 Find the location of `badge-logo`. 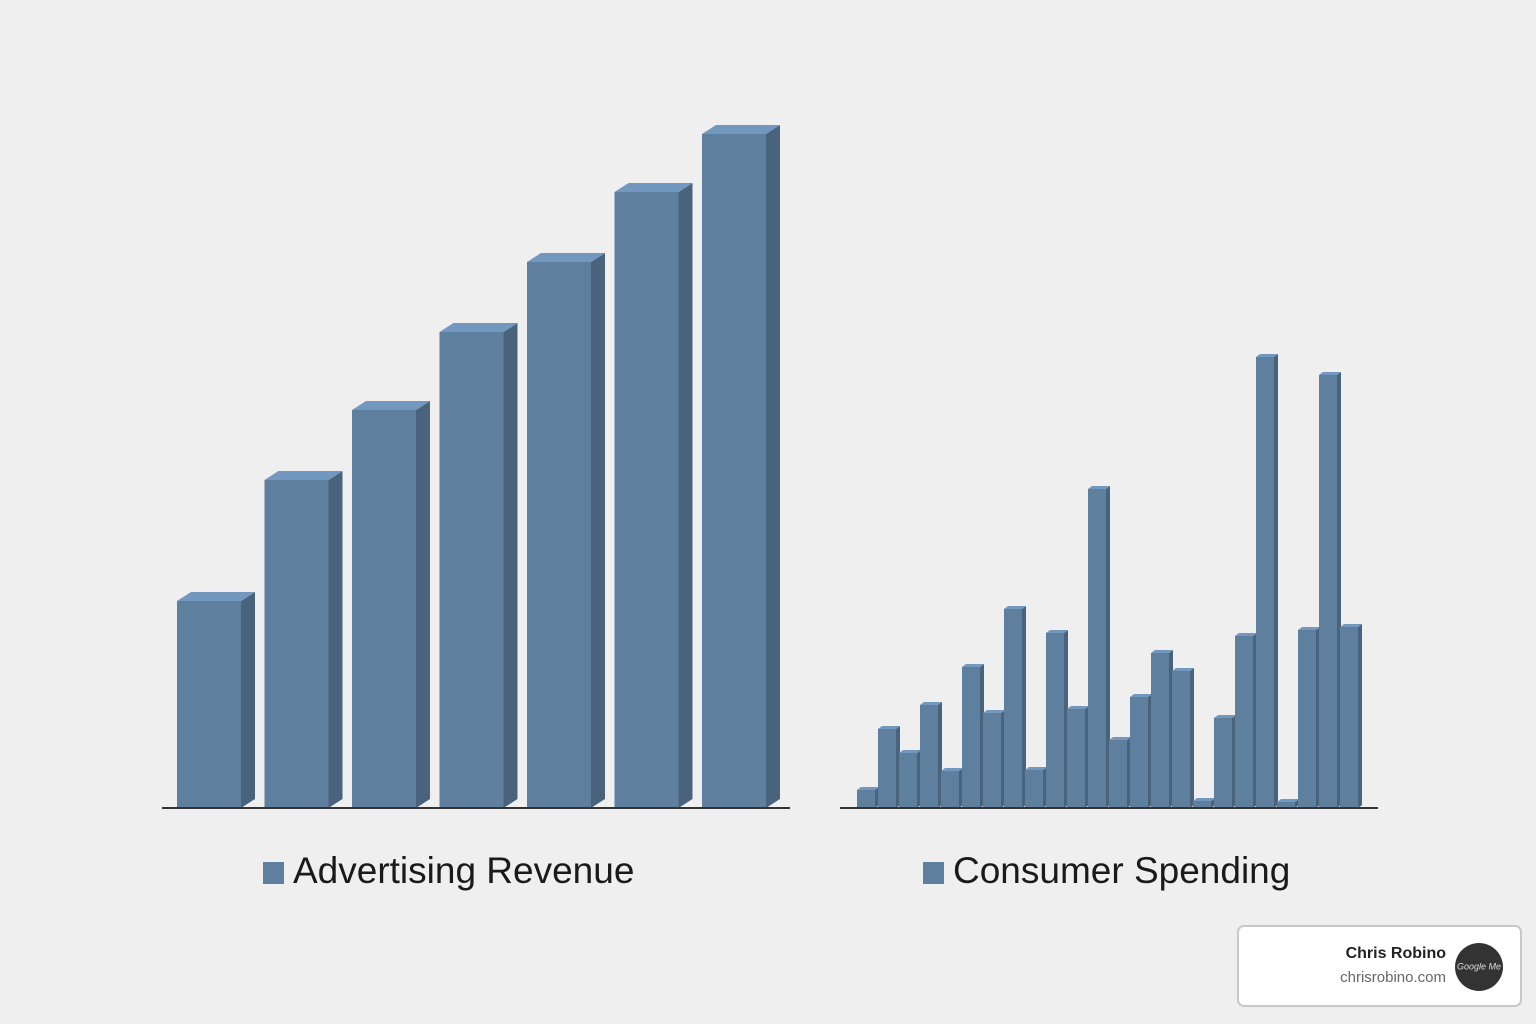

badge-logo is located at coordinates (1479, 967).